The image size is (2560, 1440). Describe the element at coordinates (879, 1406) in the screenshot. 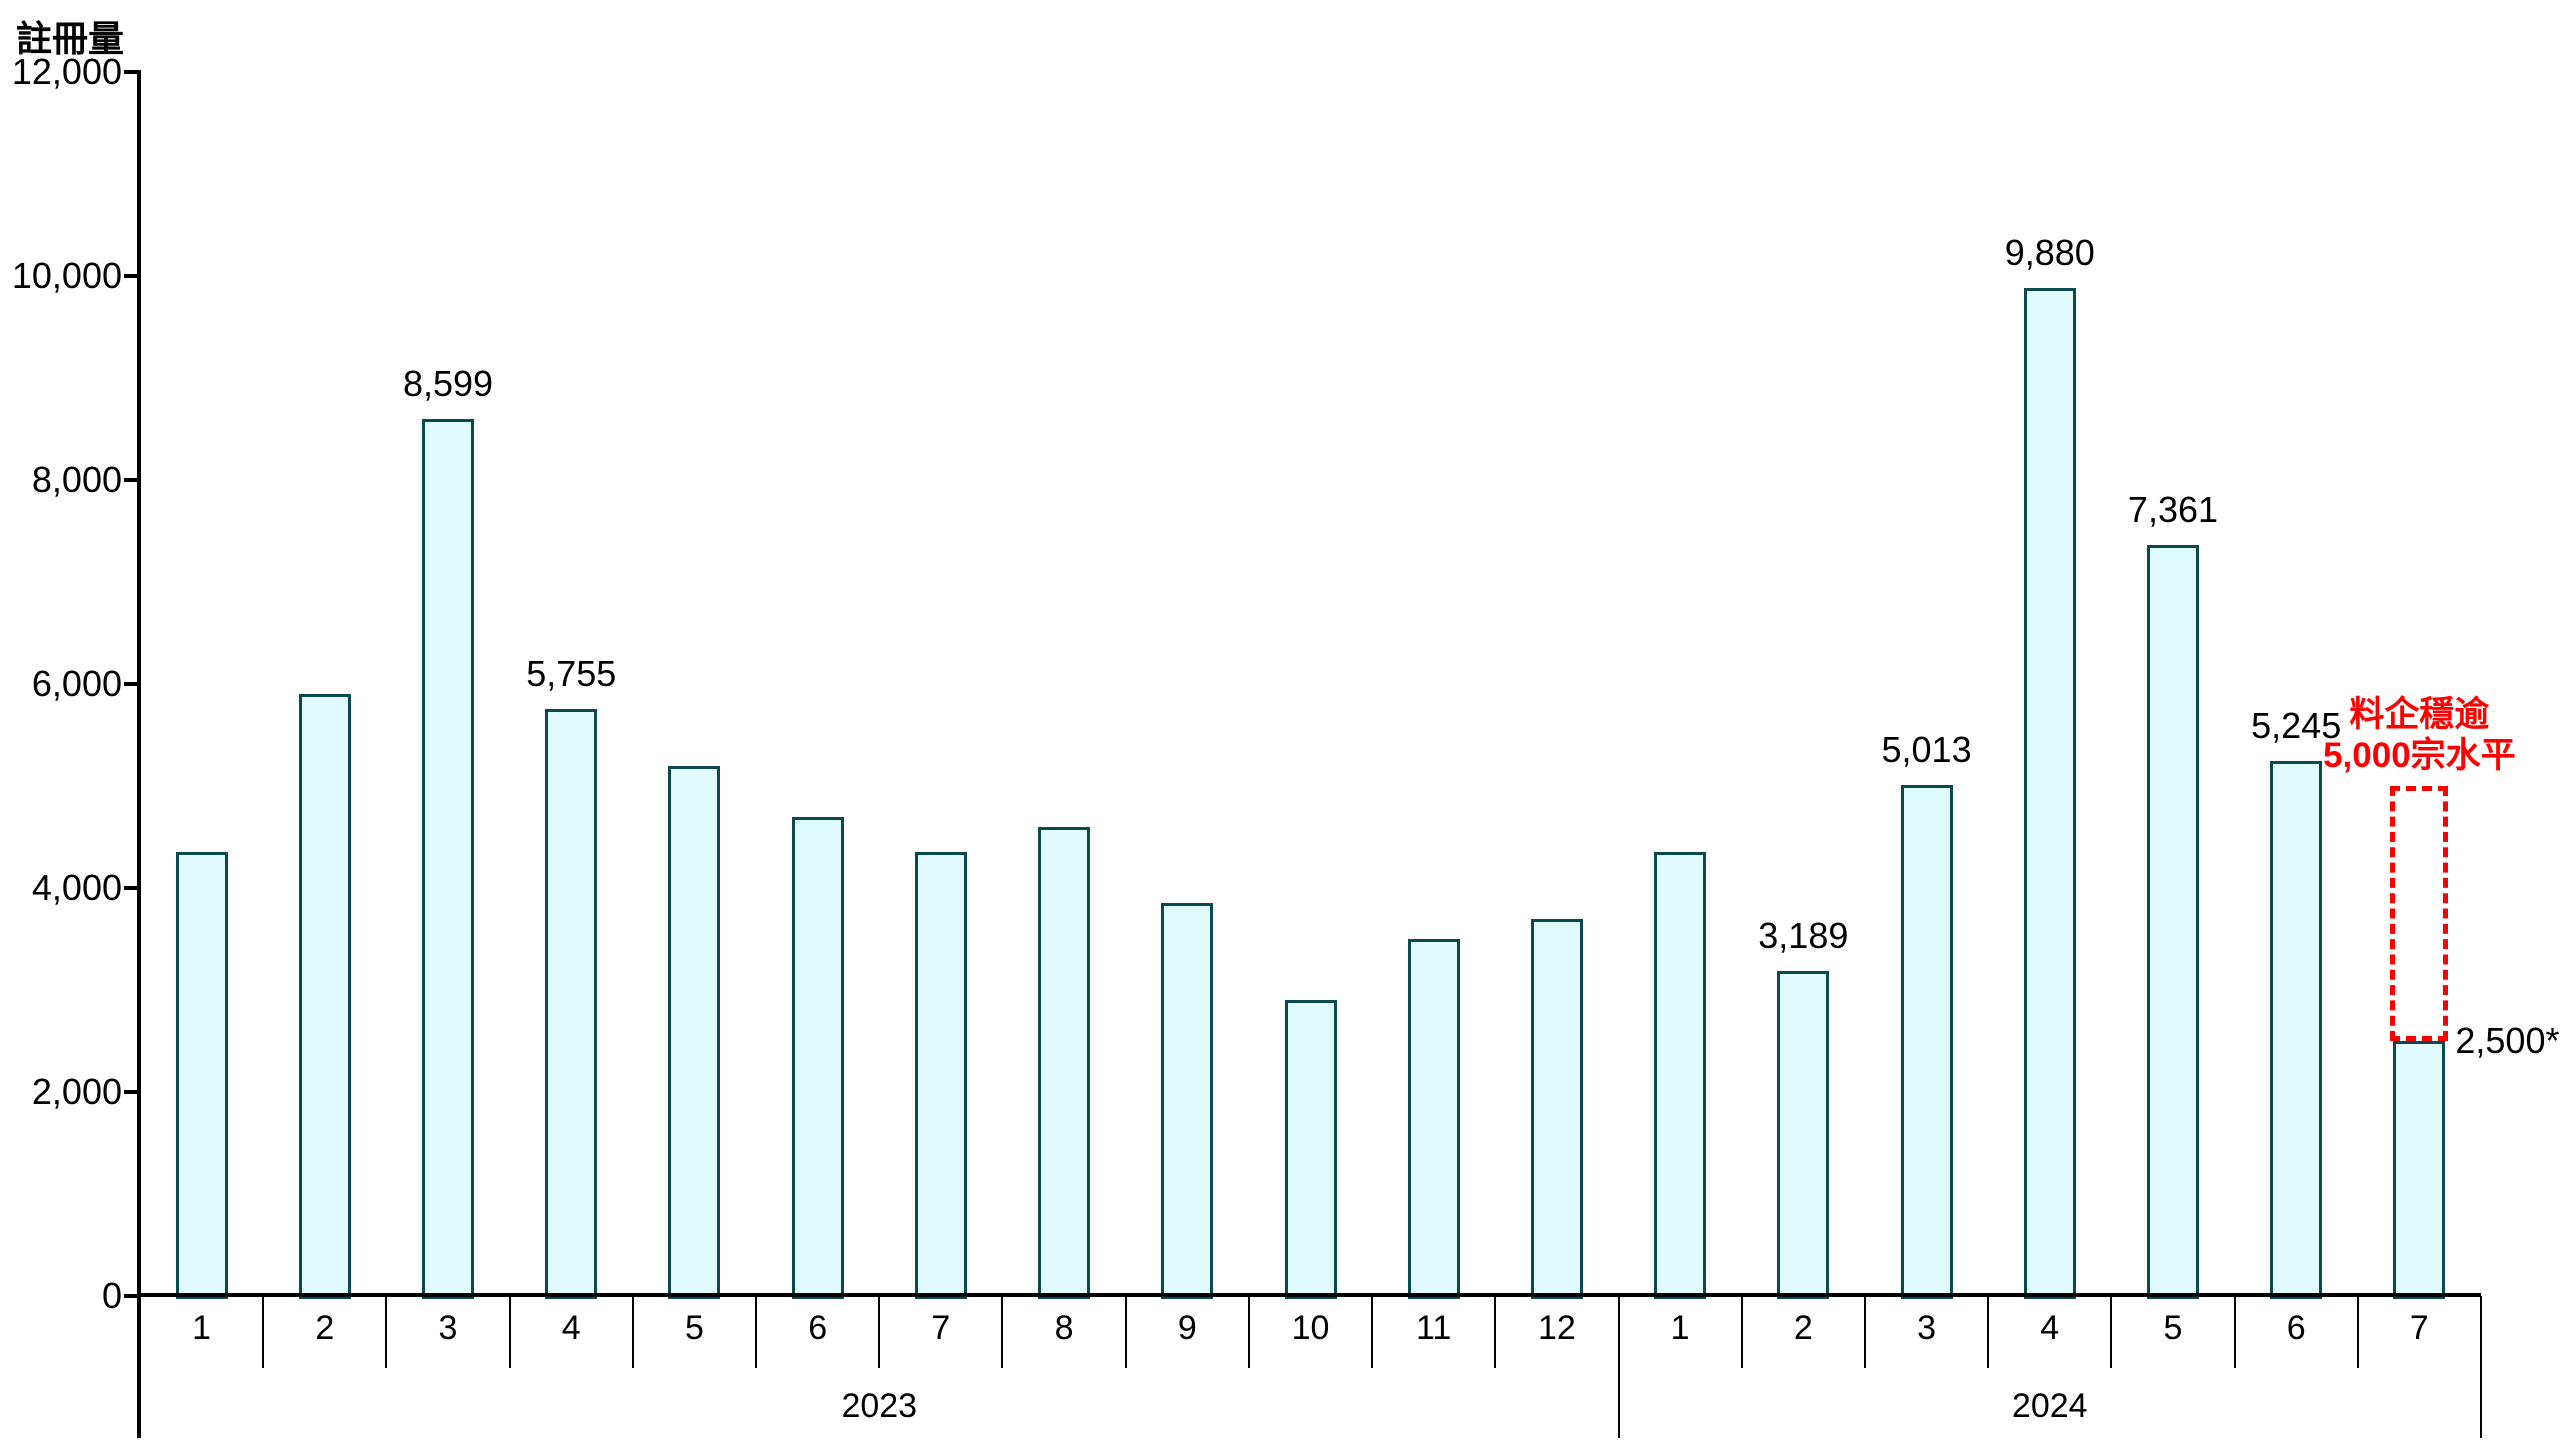

I see `x-axis-year-label: 2023` at that location.